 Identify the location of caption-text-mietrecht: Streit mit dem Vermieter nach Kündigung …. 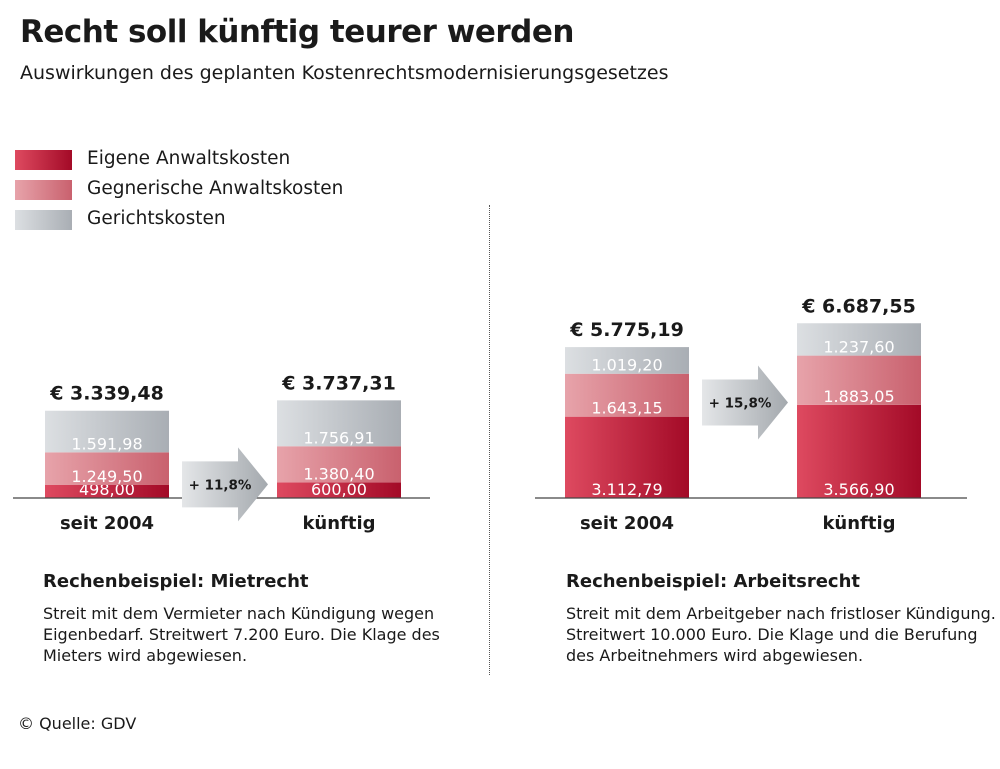
(241, 634).